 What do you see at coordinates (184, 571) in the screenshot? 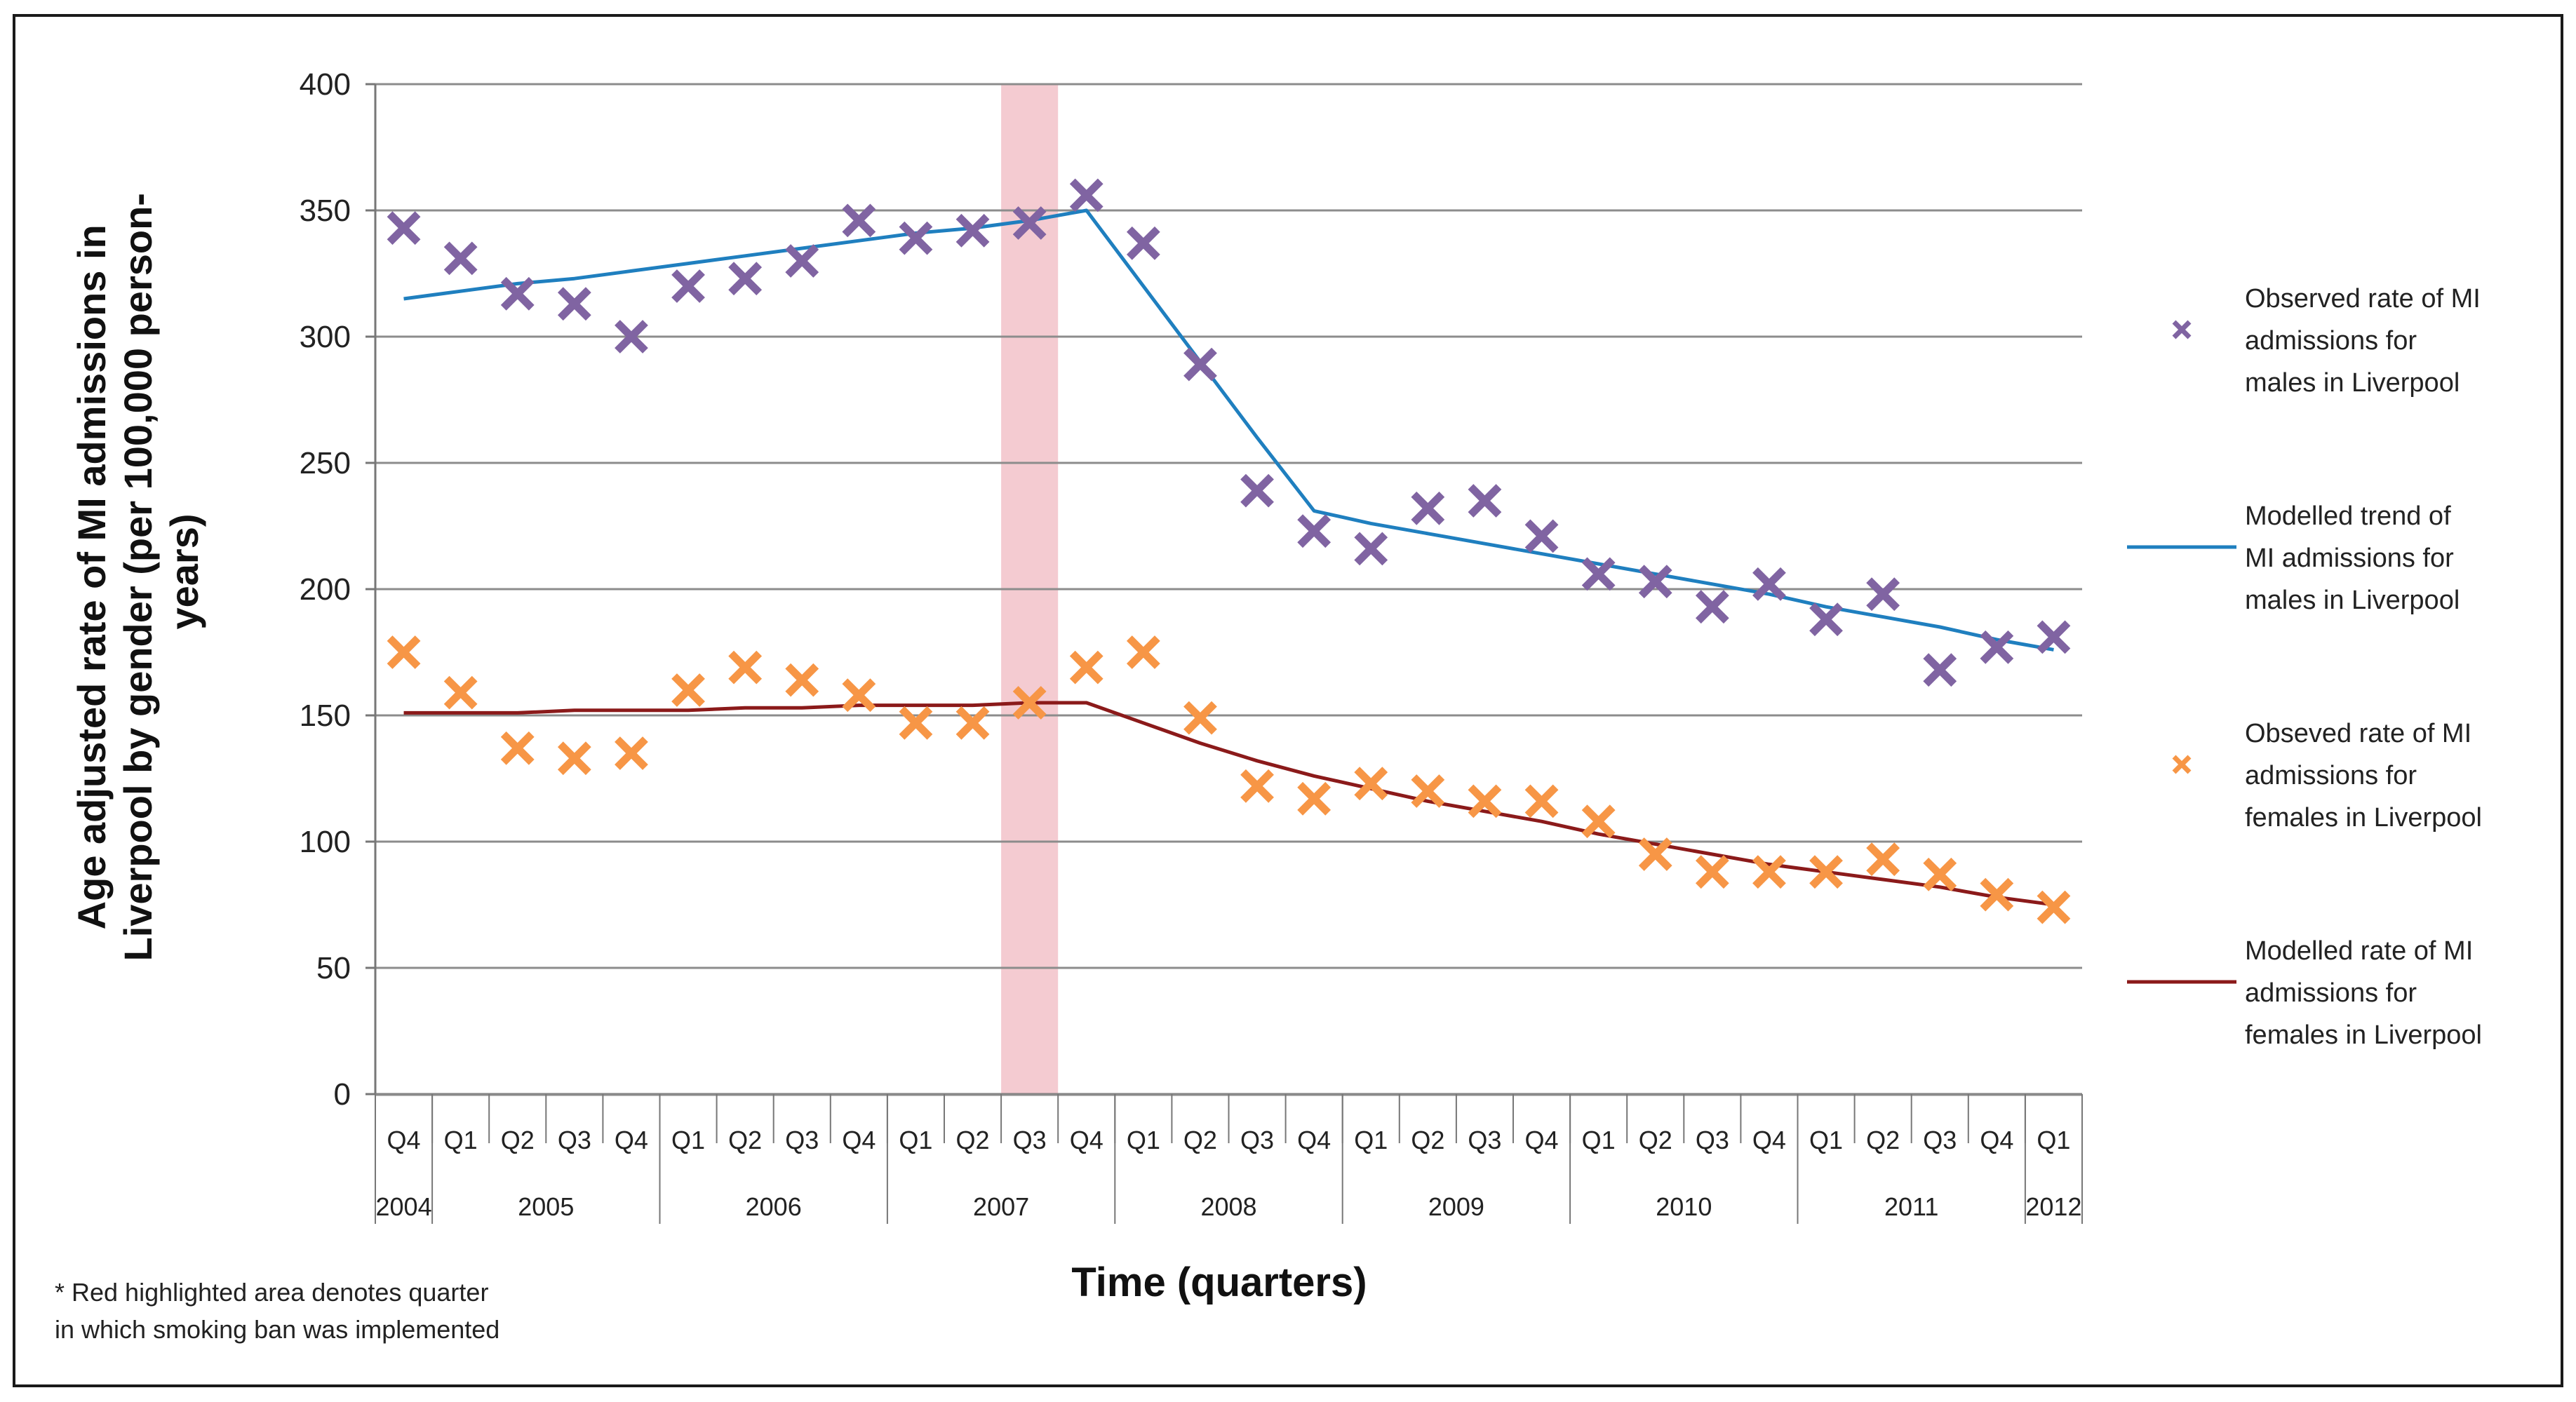
I see `y-axis-label-line-3: years)` at bounding box center [184, 571].